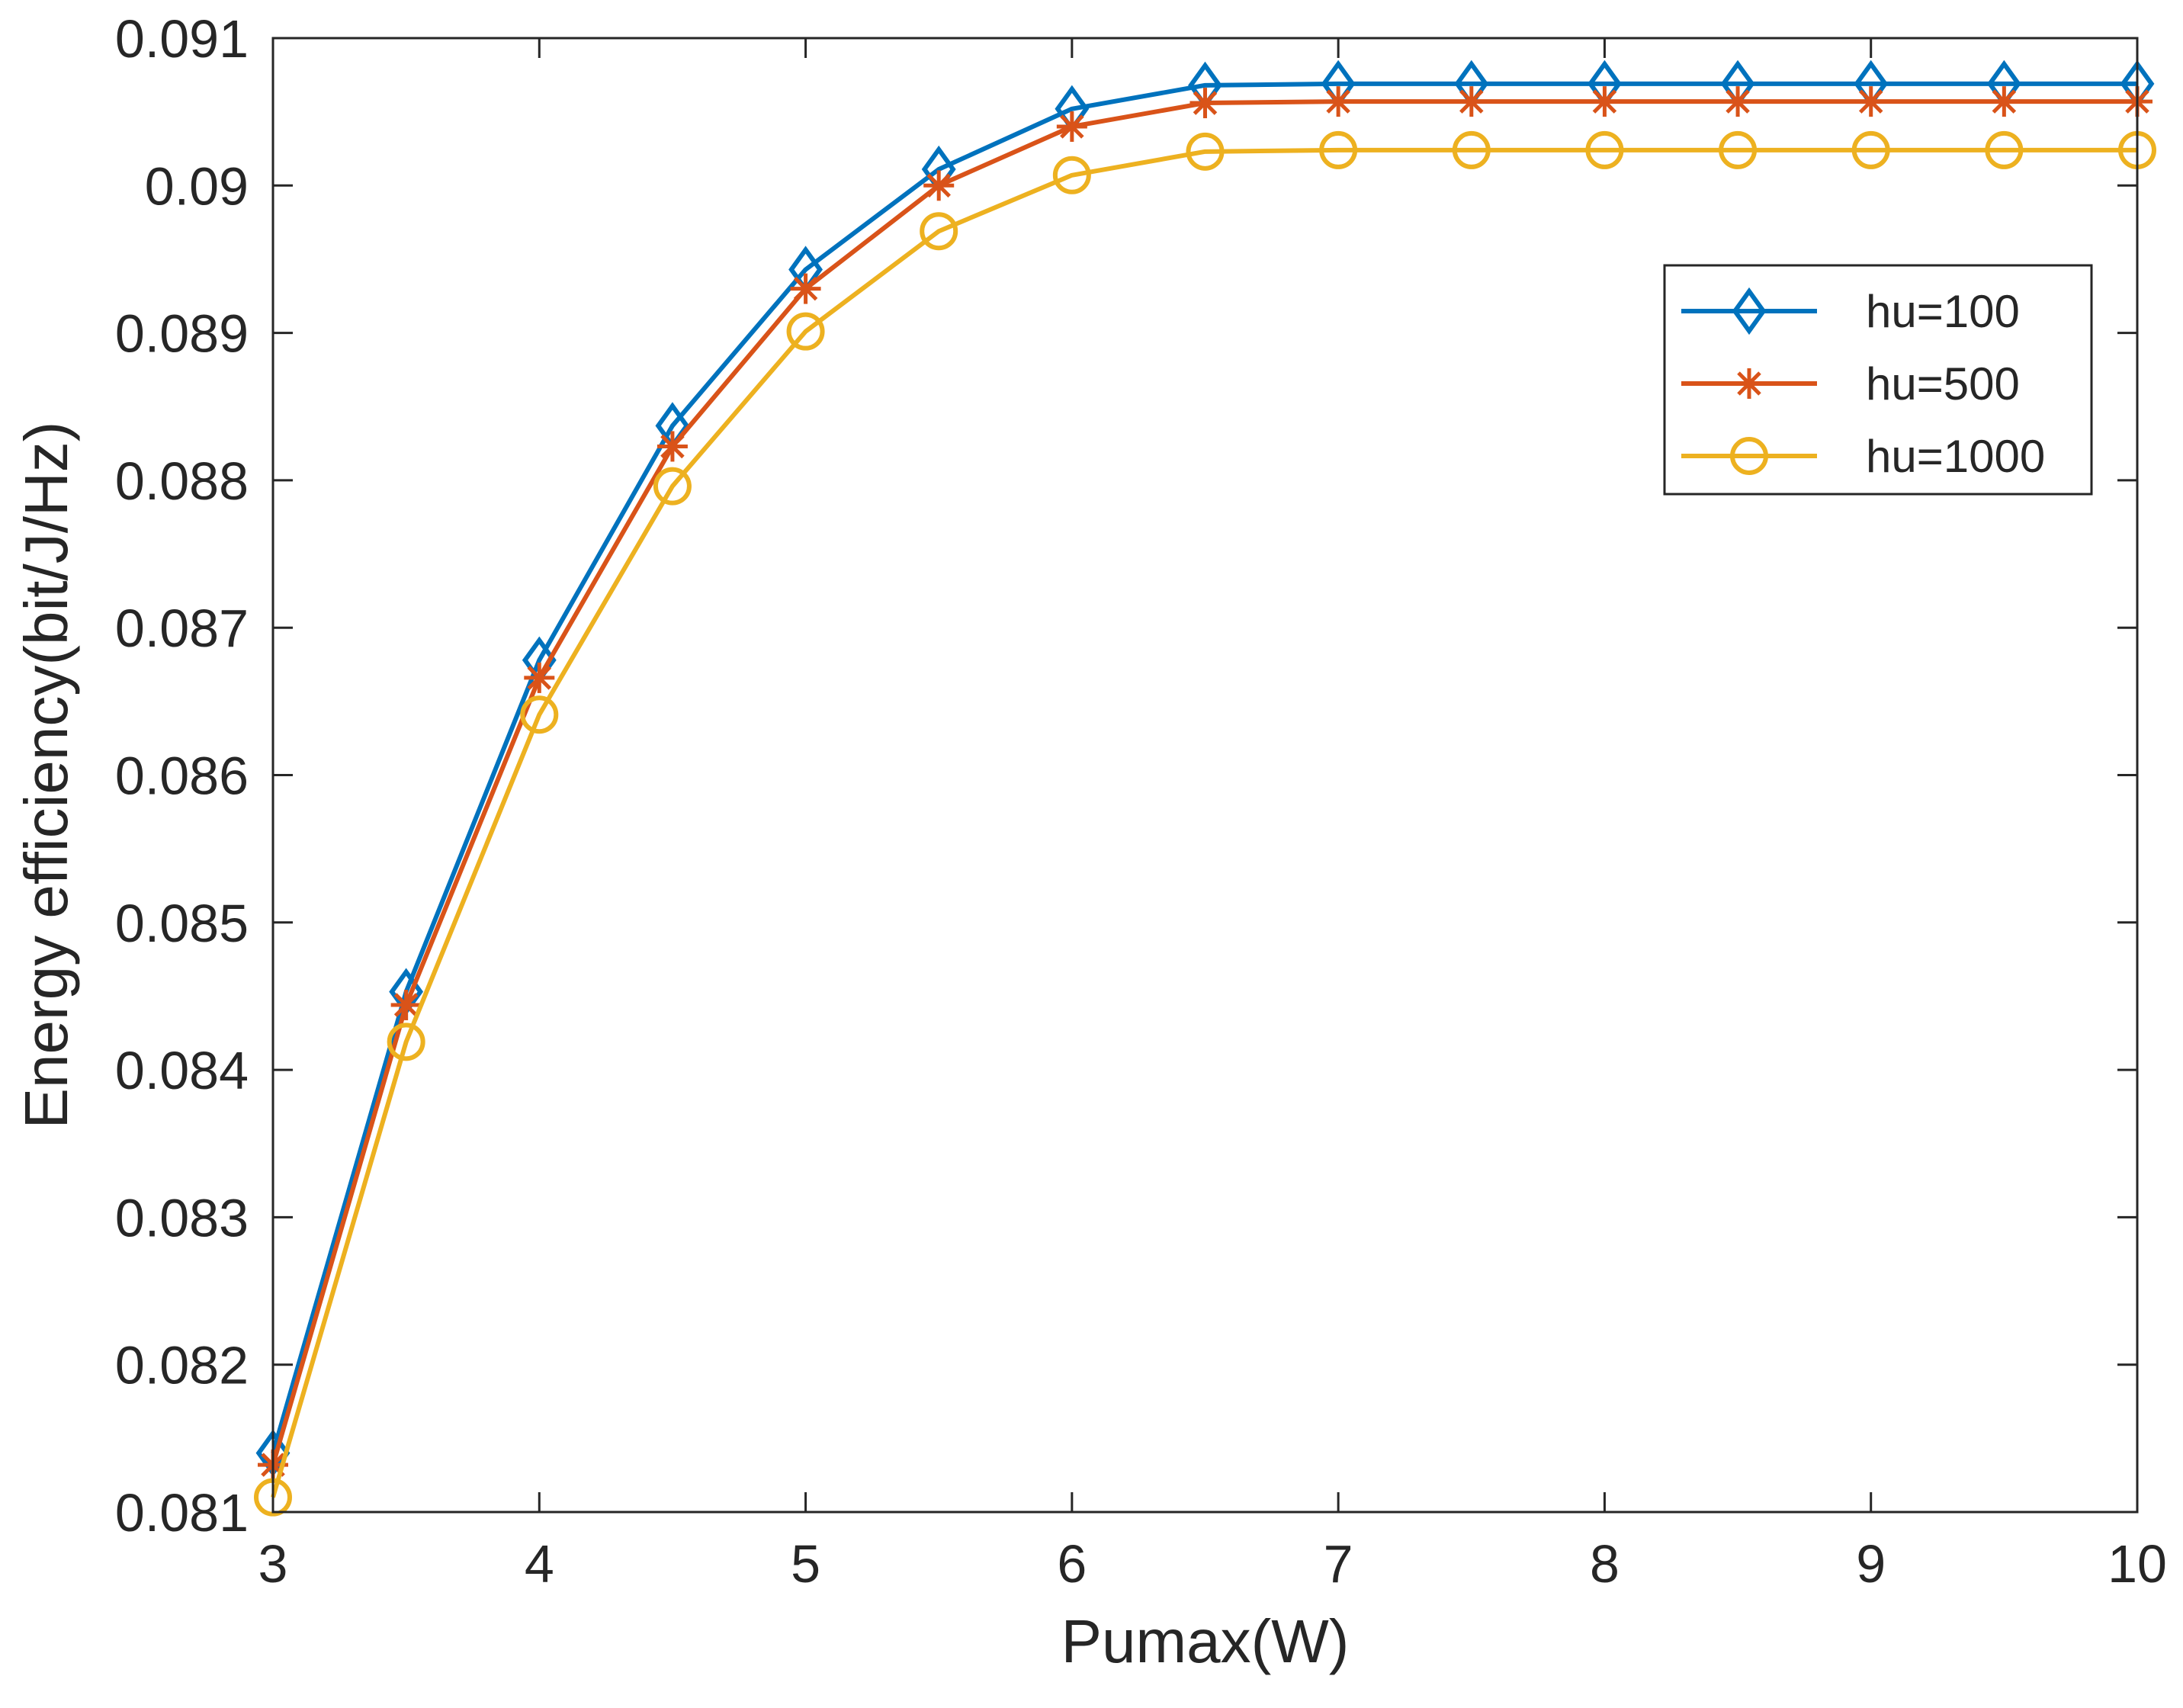  I want to click on y-tick-label: 0.091, so click(182, 39).